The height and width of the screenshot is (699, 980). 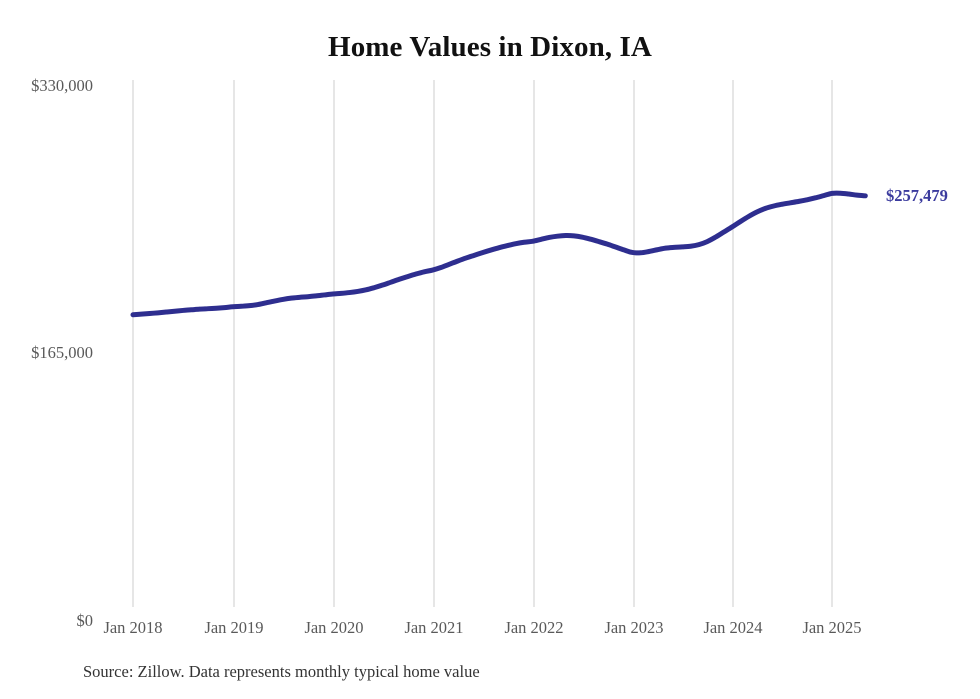 What do you see at coordinates (85, 620) in the screenshot?
I see `y-axis-tick-0: $0` at bounding box center [85, 620].